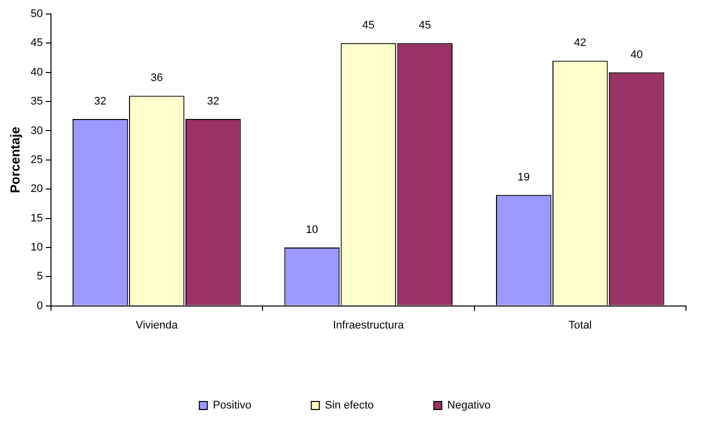 The height and width of the screenshot is (425, 704). What do you see at coordinates (36, 247) in the screenshot?
I see `y-tick-label: 10` at bounding box center [36, 247].